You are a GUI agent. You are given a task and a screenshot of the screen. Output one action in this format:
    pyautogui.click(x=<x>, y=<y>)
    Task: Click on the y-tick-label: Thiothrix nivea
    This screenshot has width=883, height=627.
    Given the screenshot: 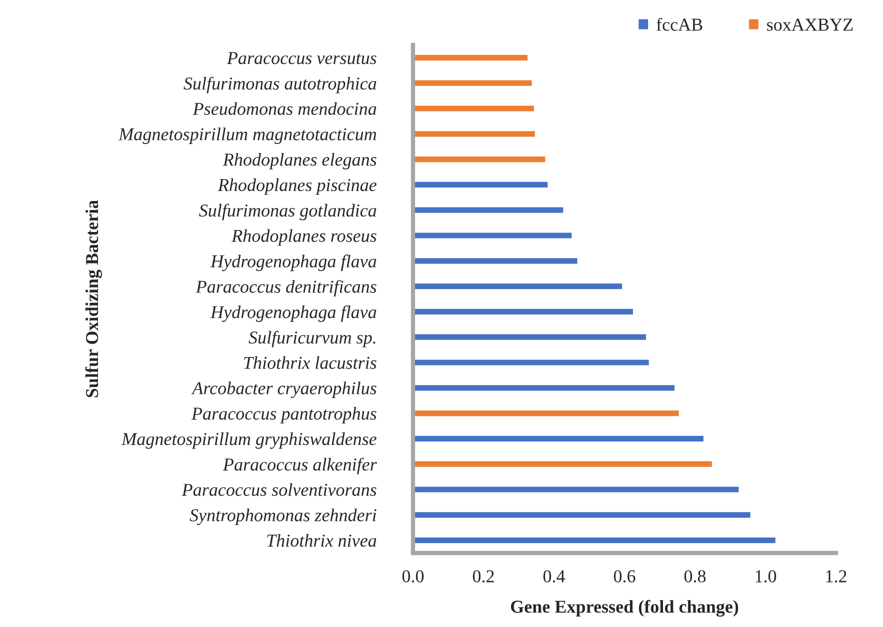 What is the action you would take?
    pyautogui.click(x=321, y=540)
    